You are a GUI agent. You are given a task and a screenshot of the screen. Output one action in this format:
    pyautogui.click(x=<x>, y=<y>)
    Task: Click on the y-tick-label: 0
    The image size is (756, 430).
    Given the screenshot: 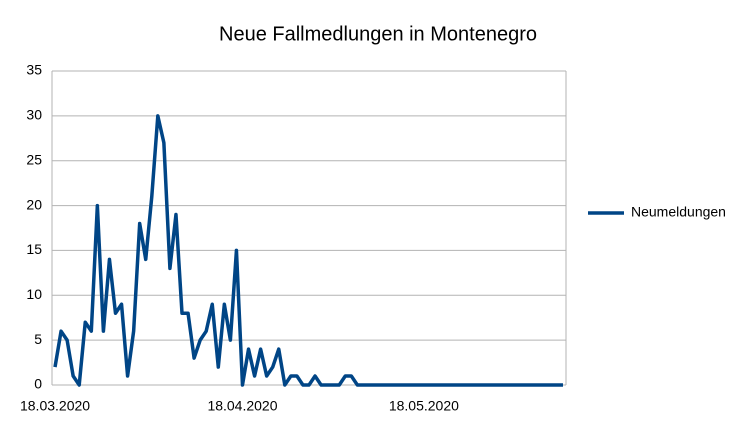 What is the action you would take?
    pyautogui.click(x=38, y=384)
    